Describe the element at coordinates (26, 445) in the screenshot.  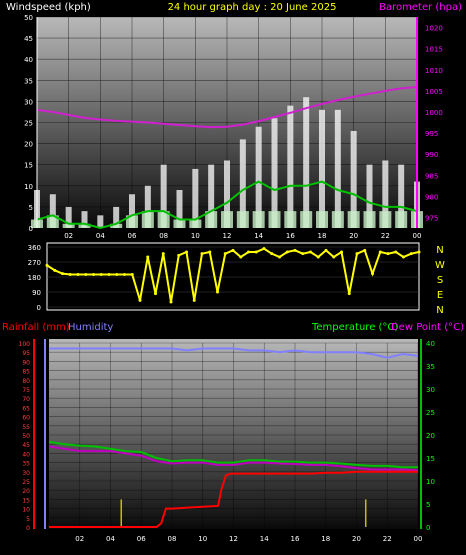
I see `rain-y-tick-label: 45` at that location.